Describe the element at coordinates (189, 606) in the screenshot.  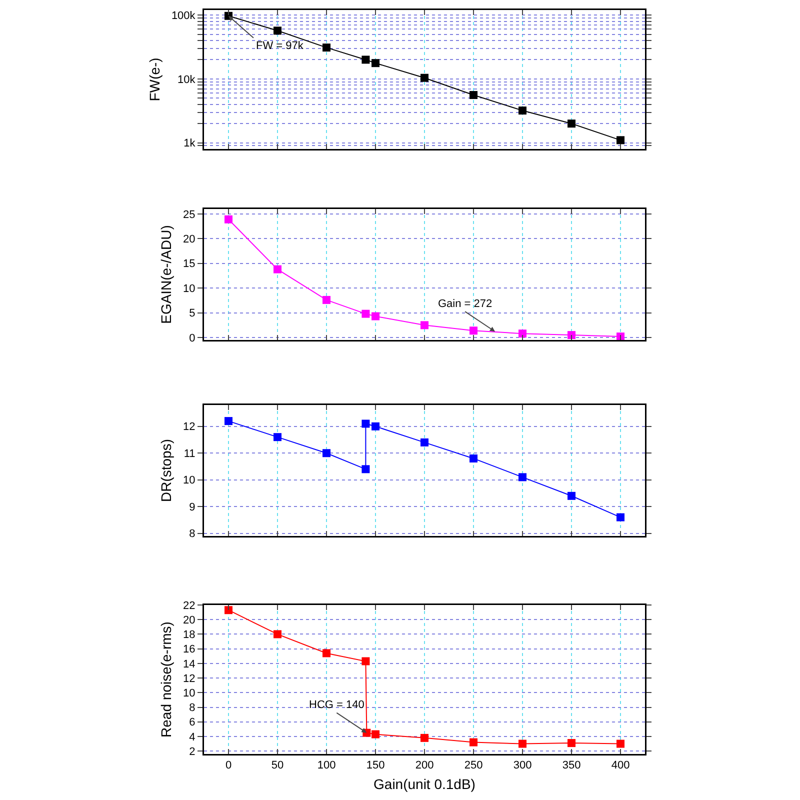
I see `y-tick-label: 22` at that location.